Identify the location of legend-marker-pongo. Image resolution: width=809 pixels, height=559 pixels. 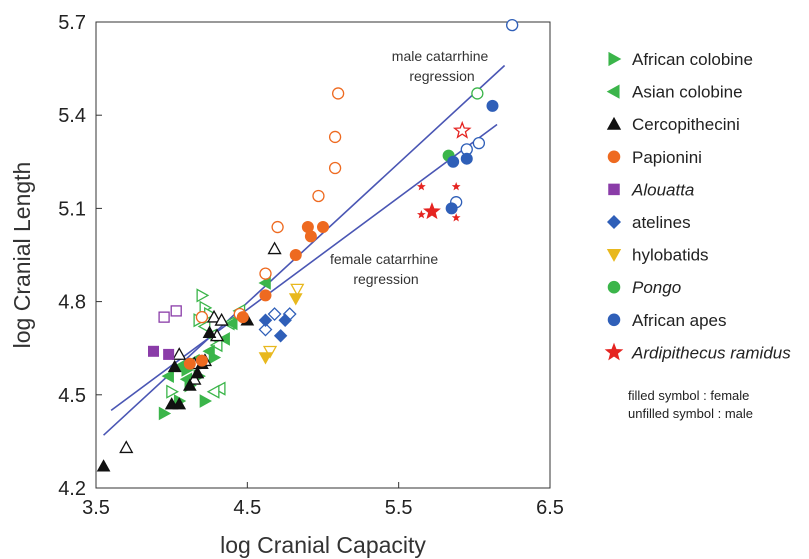
(614, 287).